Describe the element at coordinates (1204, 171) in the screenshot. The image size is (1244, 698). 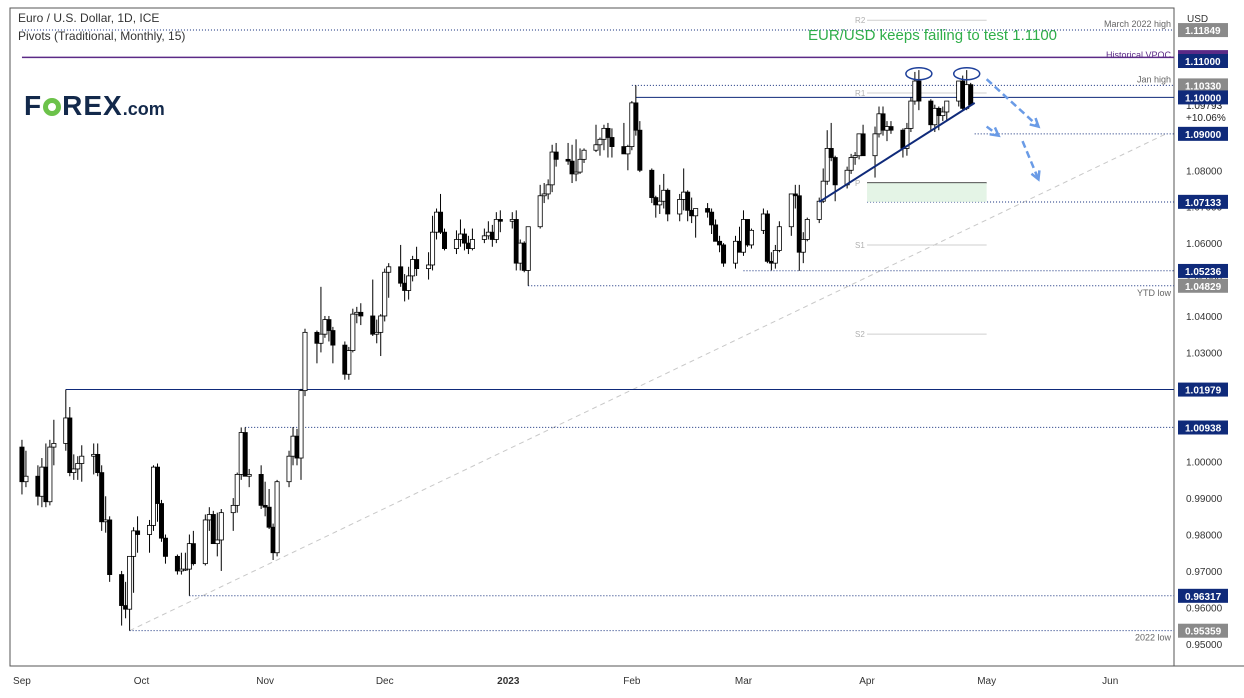
I see `y-tick-label: 1.08000` at that location.